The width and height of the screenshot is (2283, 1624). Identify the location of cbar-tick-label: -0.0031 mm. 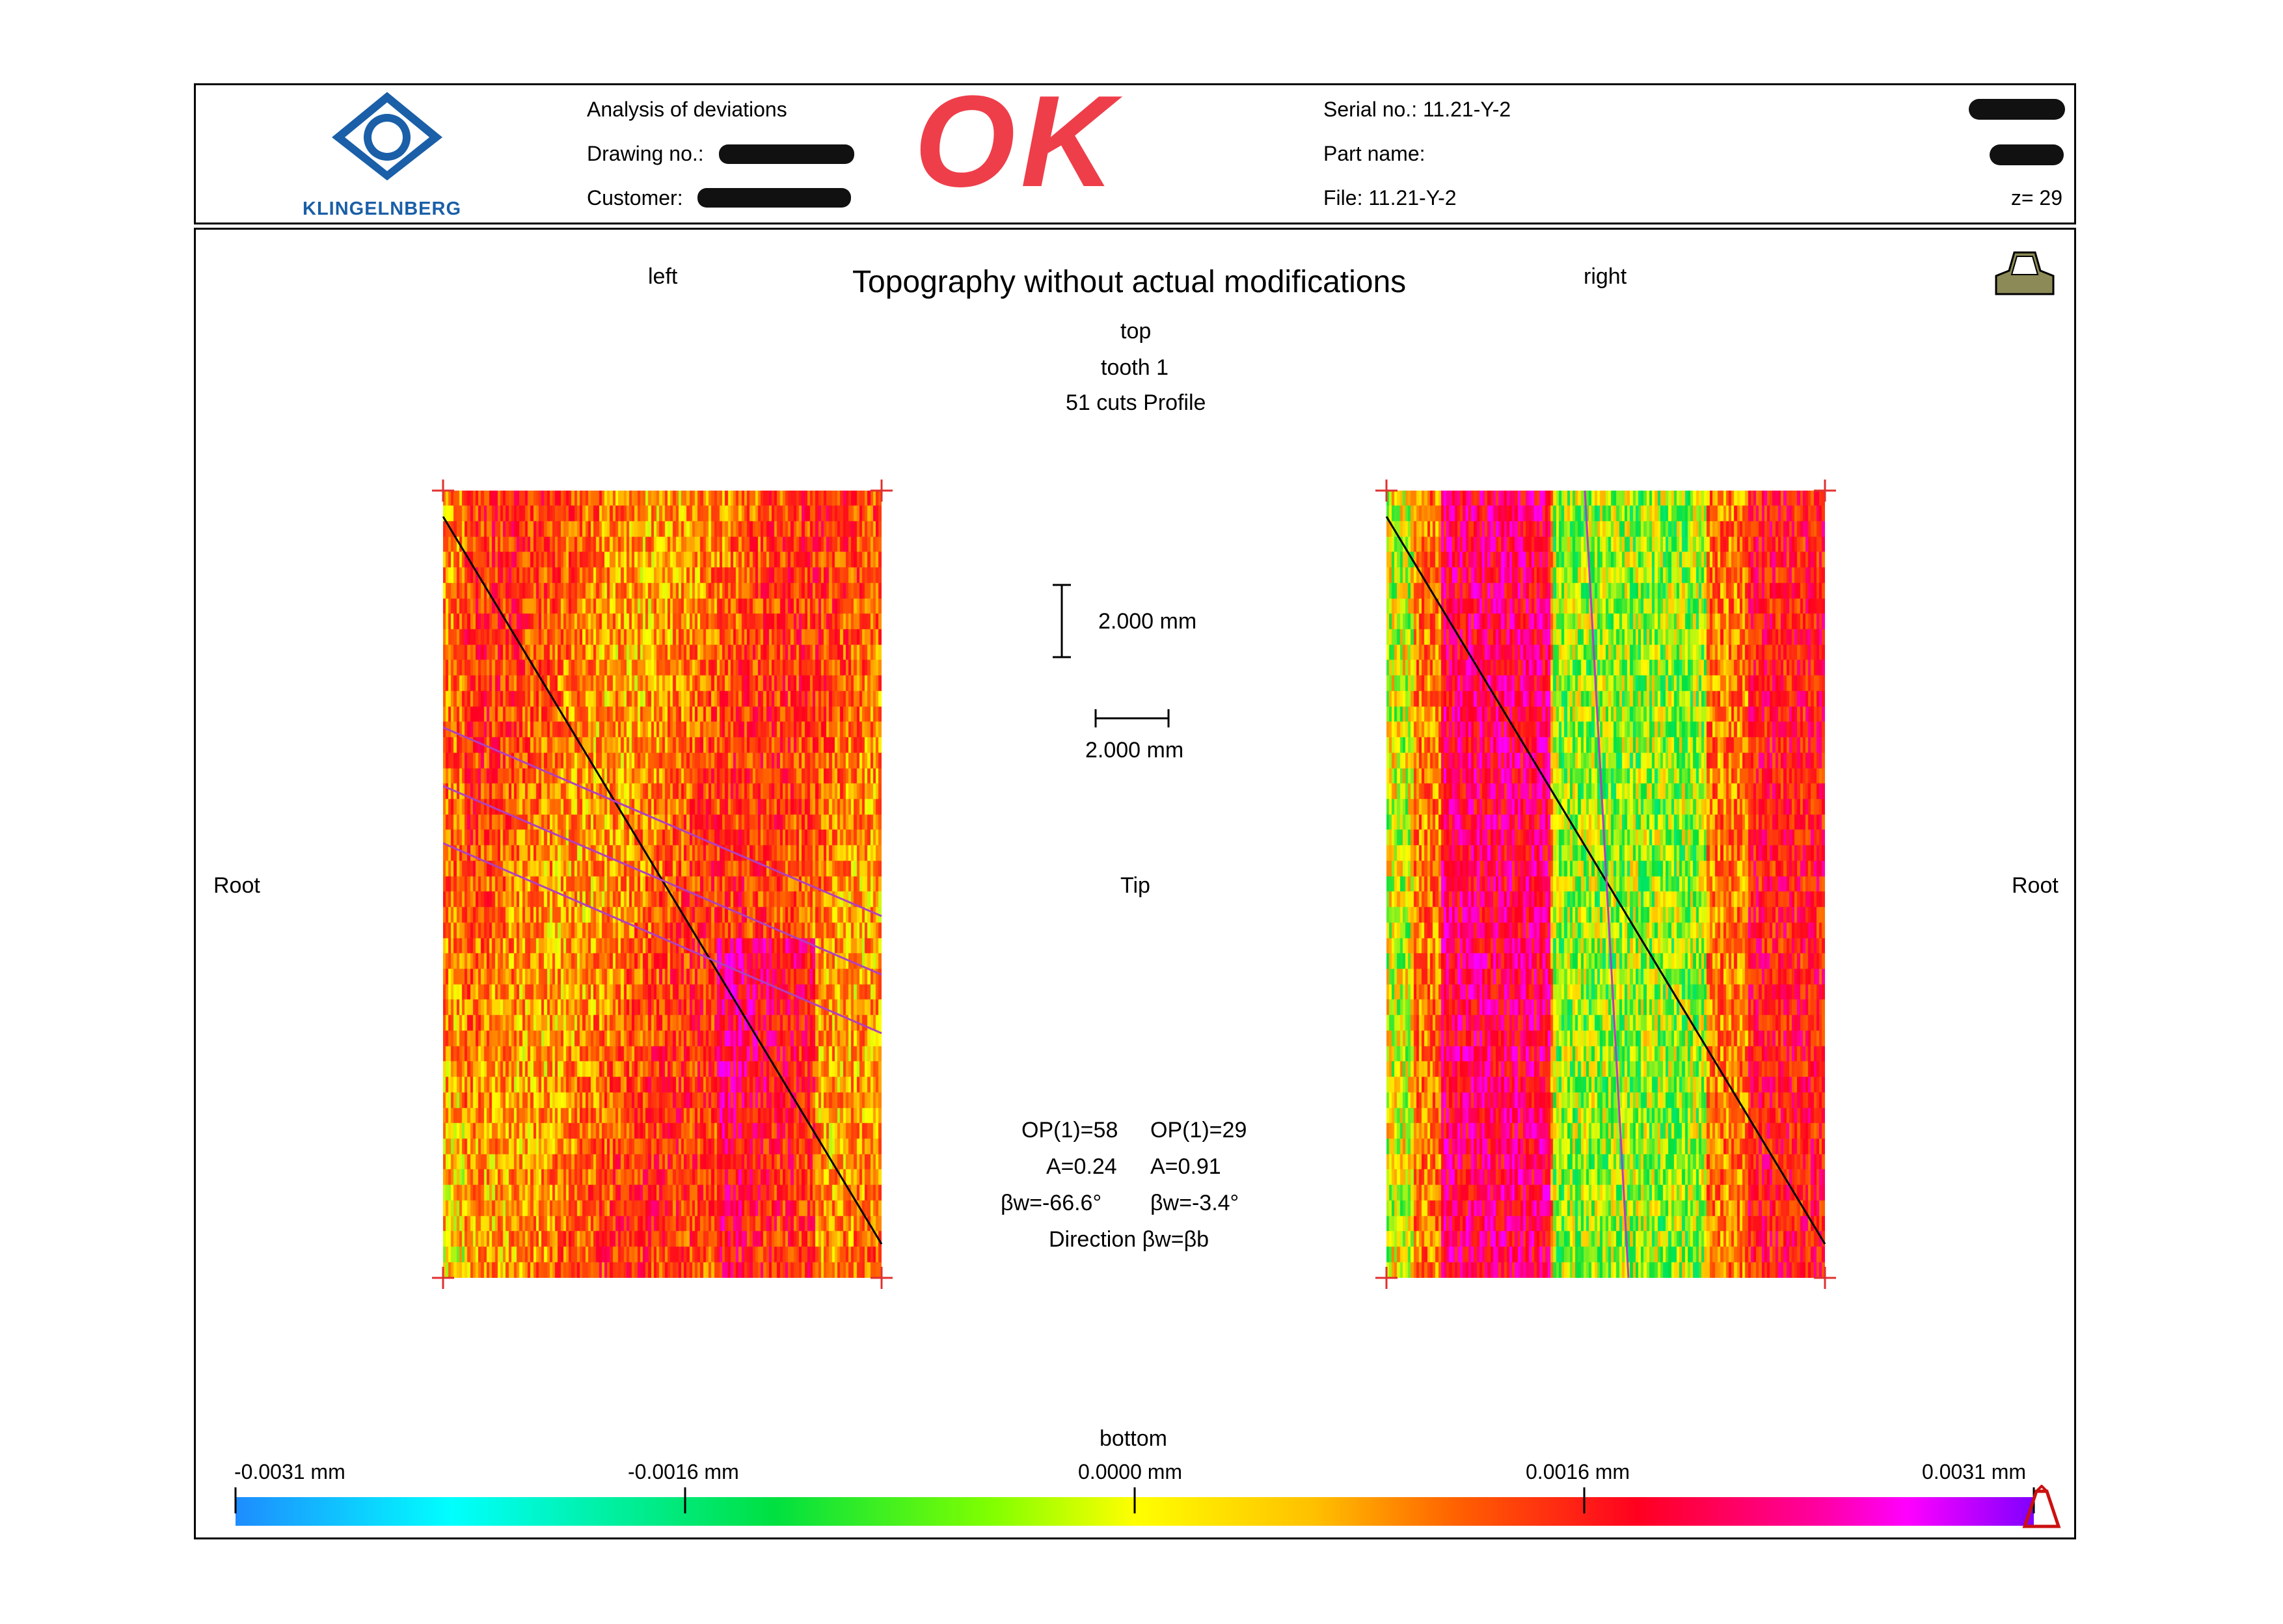
(289, 1471).